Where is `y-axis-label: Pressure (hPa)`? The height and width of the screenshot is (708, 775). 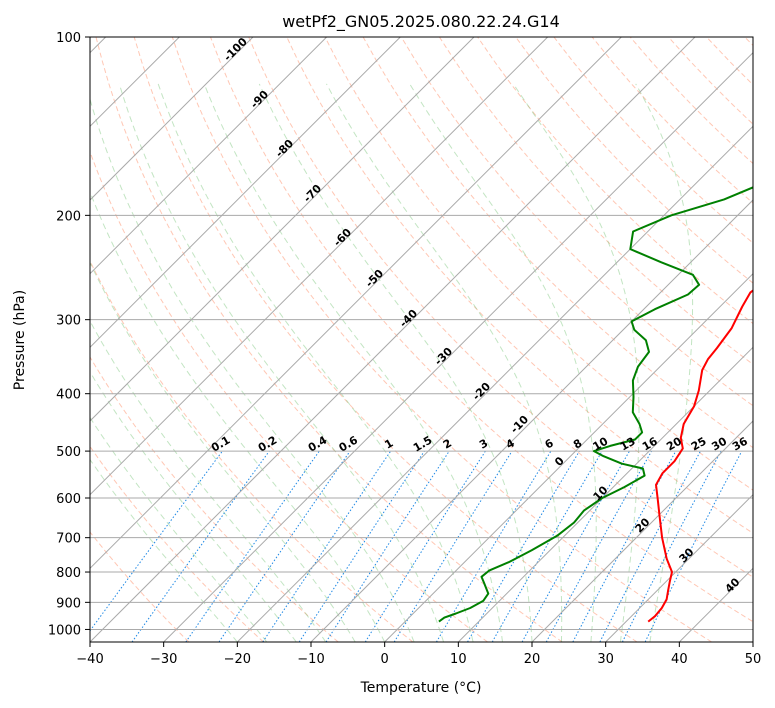 y-axis-label: Pressure (hPa) is located at coordinates (20, 340).